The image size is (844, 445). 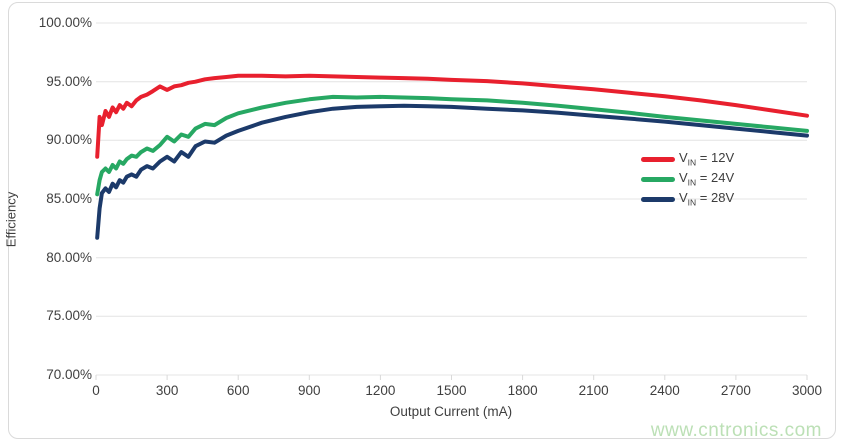 What do you see at coordinates (380, 390) in the screenshot?
I see `x-tick-label: 1200` at bounding box center [380, 390].